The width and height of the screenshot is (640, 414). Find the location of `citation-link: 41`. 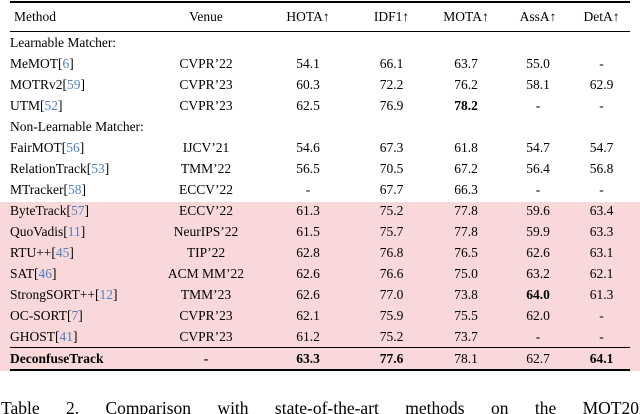

citation-link: 41 is located at coordinates (66, 336).